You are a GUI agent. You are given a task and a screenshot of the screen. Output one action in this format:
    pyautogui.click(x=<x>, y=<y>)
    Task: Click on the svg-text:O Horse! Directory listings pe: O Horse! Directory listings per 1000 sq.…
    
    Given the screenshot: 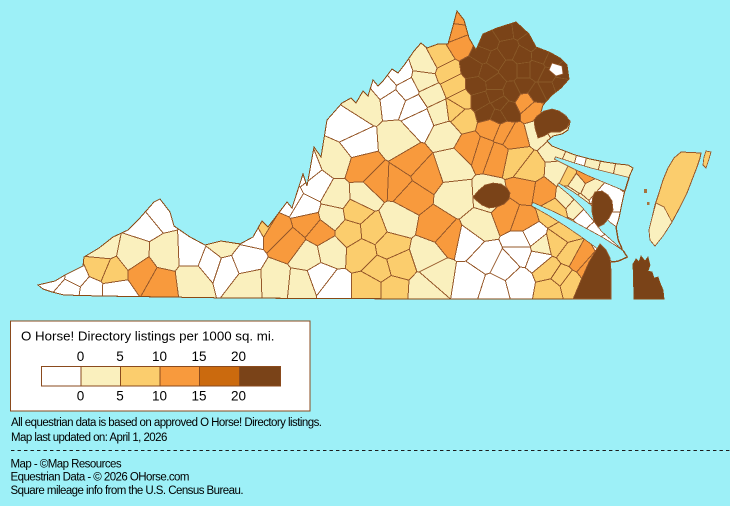 What is the action you would take?
    pyautogui.click(x=147, y=336)
    